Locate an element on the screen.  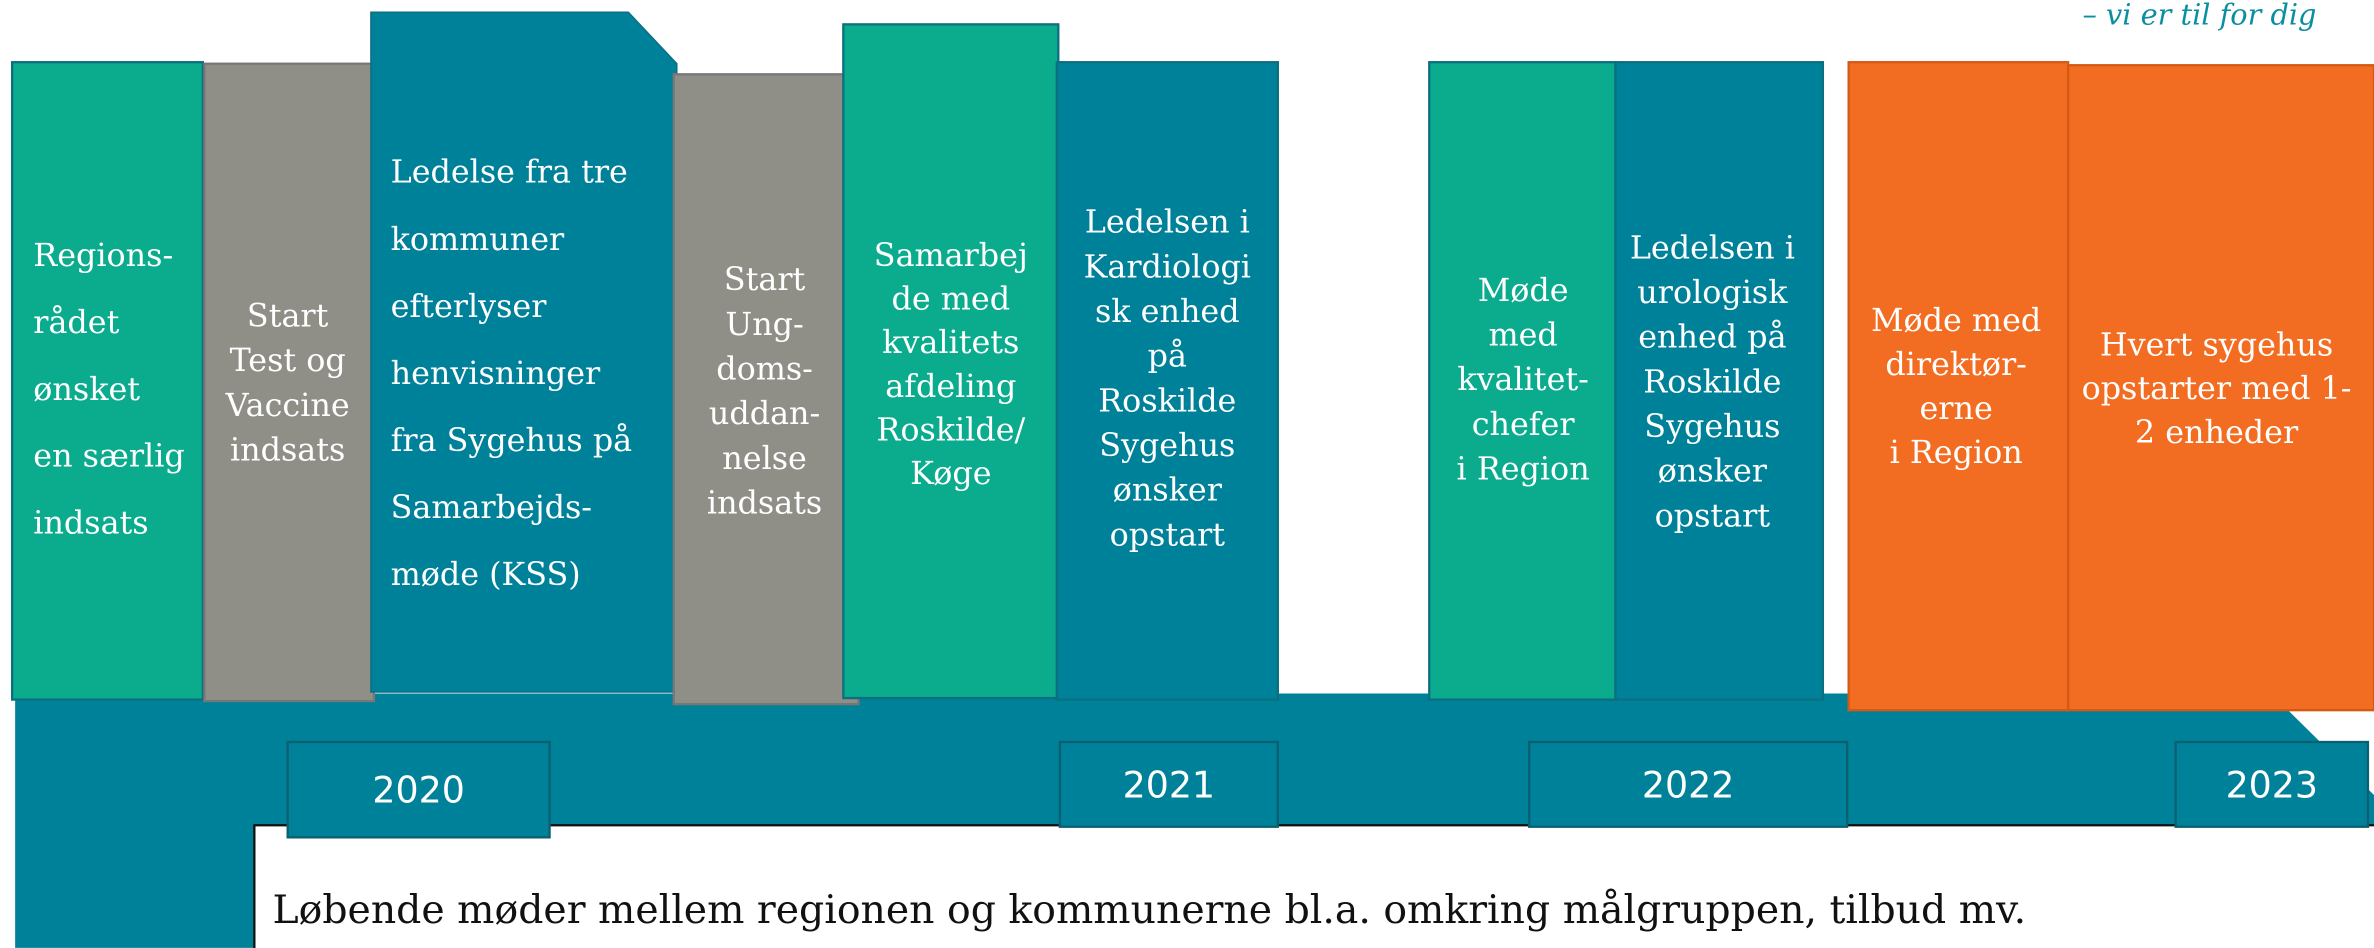
column-text: ønsket is located at coordinates (86, 389).